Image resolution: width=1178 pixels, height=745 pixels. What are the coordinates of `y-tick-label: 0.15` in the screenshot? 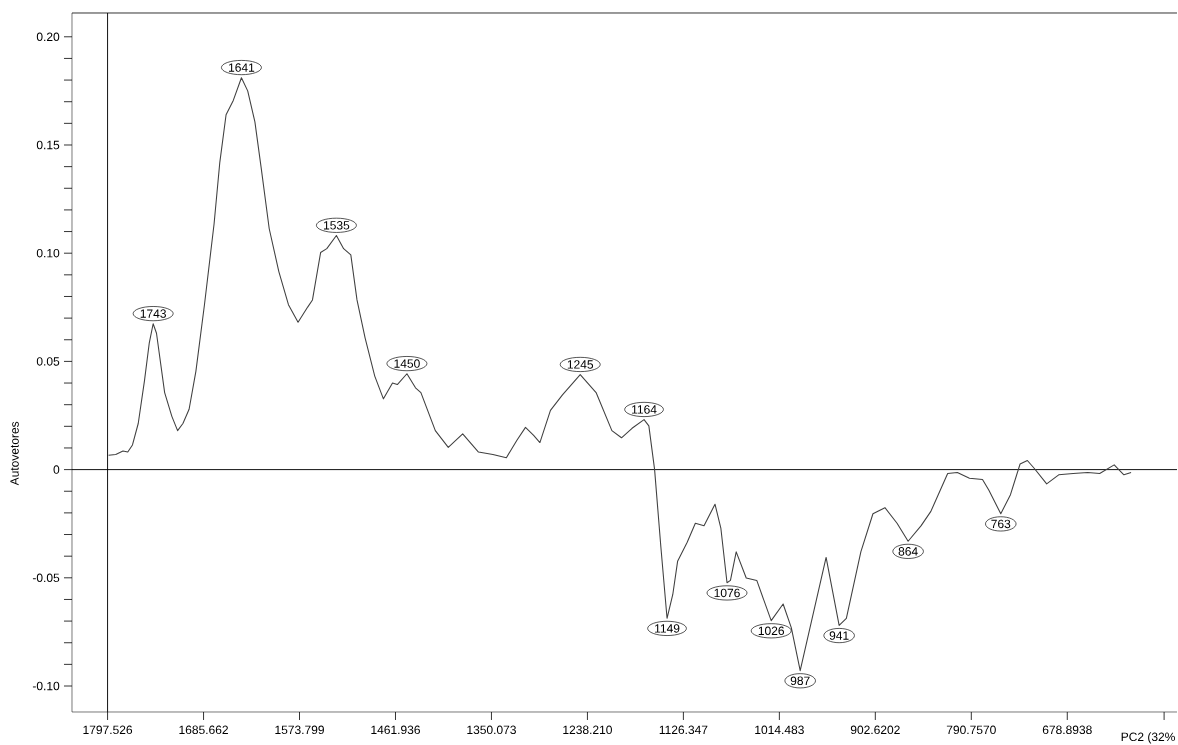 It's located at (48, 145).